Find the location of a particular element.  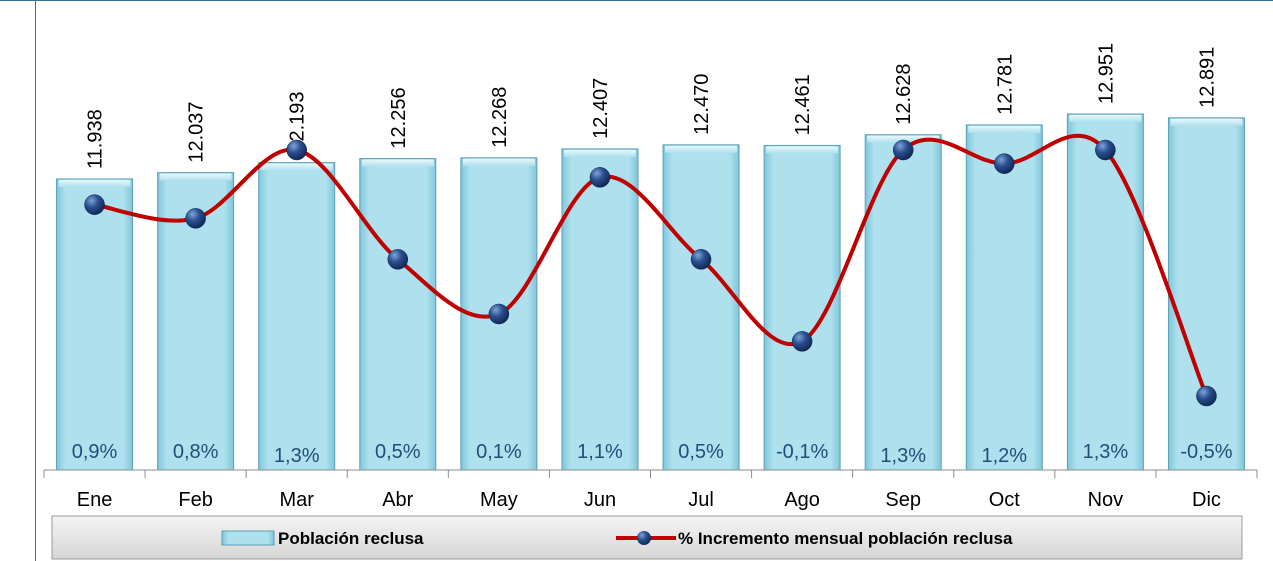

bar-value-label: 11.938 is located at coordinates (96, 139).